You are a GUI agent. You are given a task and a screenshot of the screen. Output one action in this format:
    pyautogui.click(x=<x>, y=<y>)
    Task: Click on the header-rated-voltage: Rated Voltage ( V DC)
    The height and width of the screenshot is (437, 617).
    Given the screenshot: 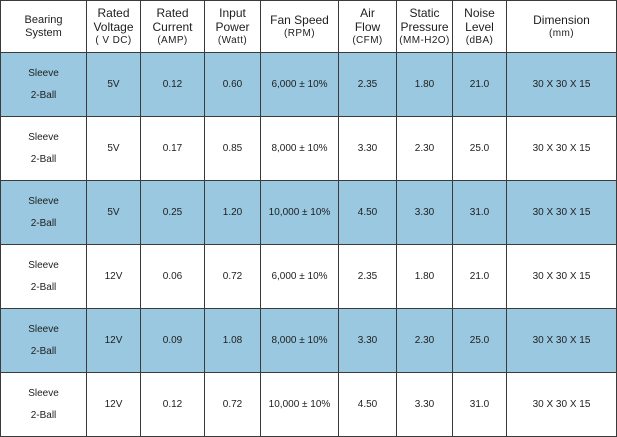 What is the action you would take?
    pyautogui.click(x=113, y=26)
    